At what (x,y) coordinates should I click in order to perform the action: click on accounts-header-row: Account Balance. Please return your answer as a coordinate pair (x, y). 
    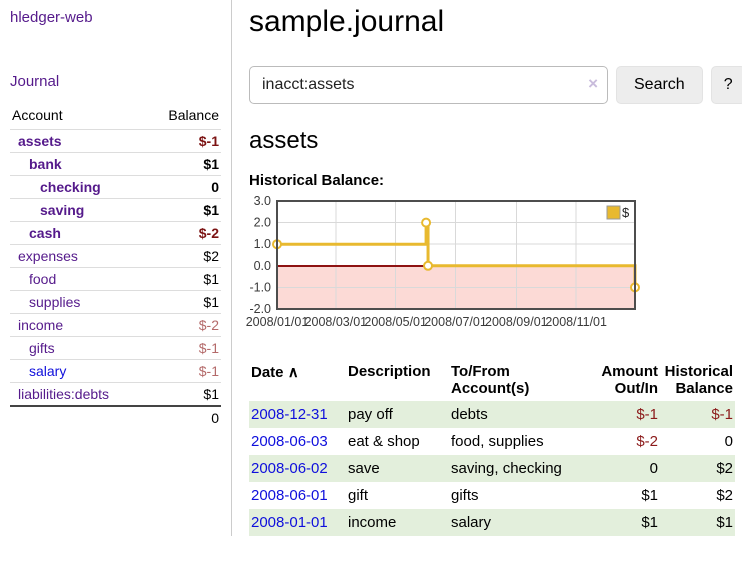
    Looking at the image, I should click on (115, 116).